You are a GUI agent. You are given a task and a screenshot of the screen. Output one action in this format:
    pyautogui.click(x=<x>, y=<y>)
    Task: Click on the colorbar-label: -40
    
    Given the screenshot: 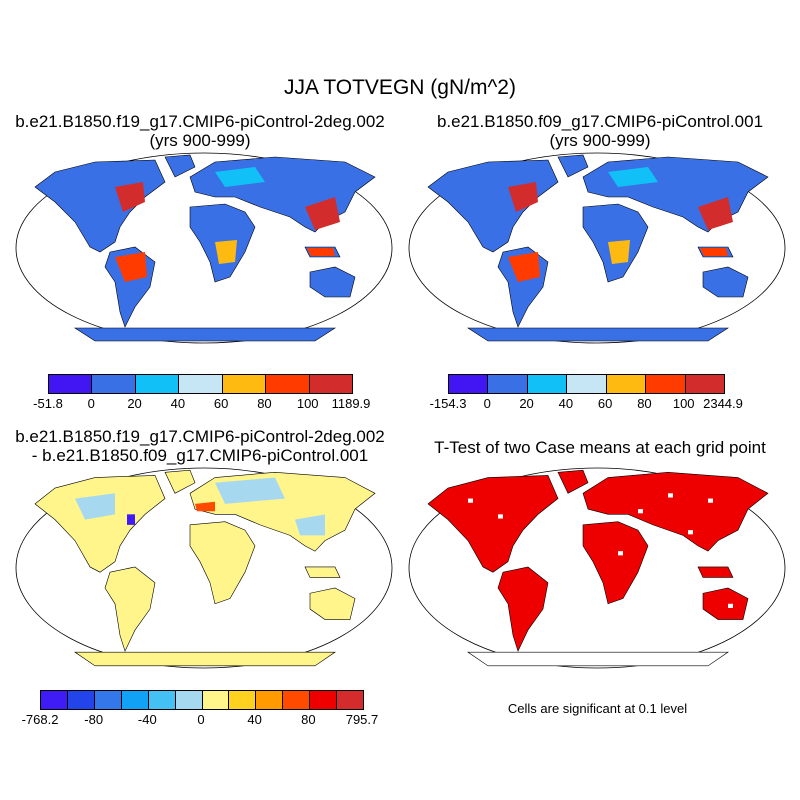 What is the action you would take?
    pyautogui.click(x=147, y=719)
    